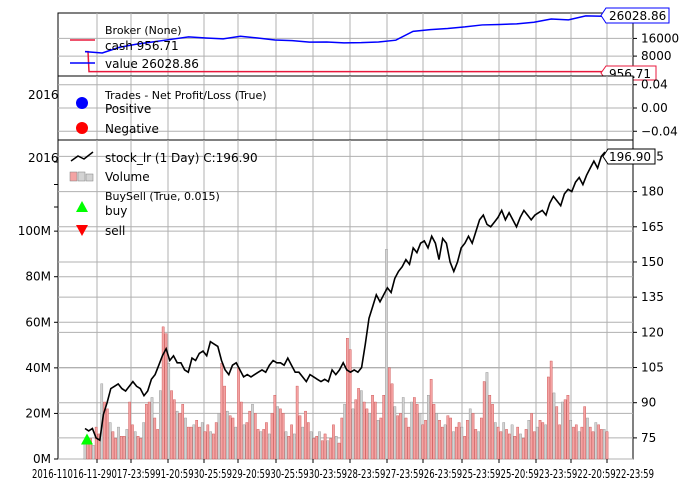 The width and height of the screenshot is (698, 493). I want to click on volume-ytick-label: 60M, so click(38, 322).